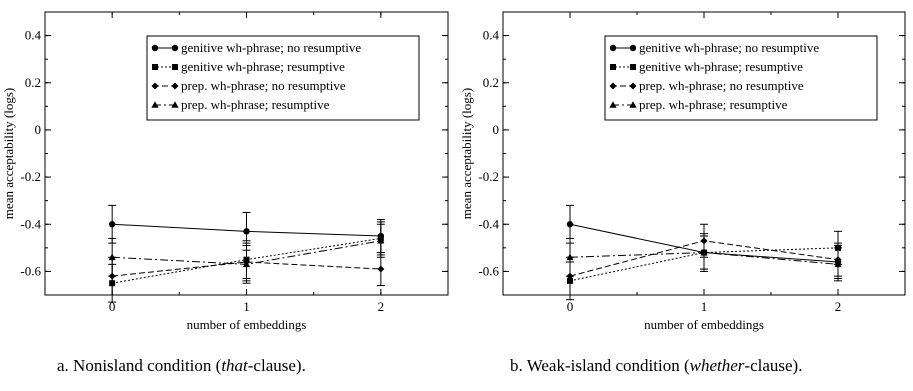 This screenshot has height=391, width=913. Describe the element at coordinates (773, 365) in the screenshot. I see `caption-b-suffix: -clause).` at that location.